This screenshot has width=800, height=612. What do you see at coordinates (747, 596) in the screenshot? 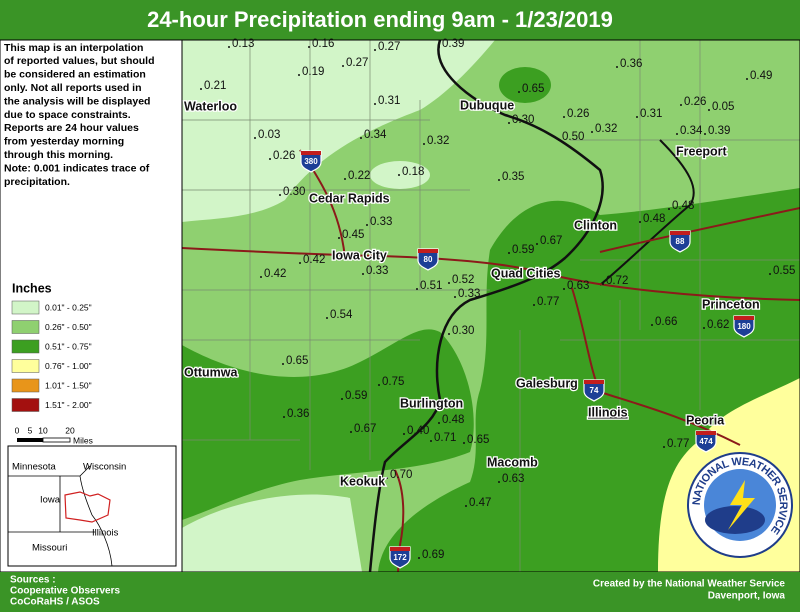
I see `footer-credit: Davenport, Iowa` at bounding box center [747, 596].